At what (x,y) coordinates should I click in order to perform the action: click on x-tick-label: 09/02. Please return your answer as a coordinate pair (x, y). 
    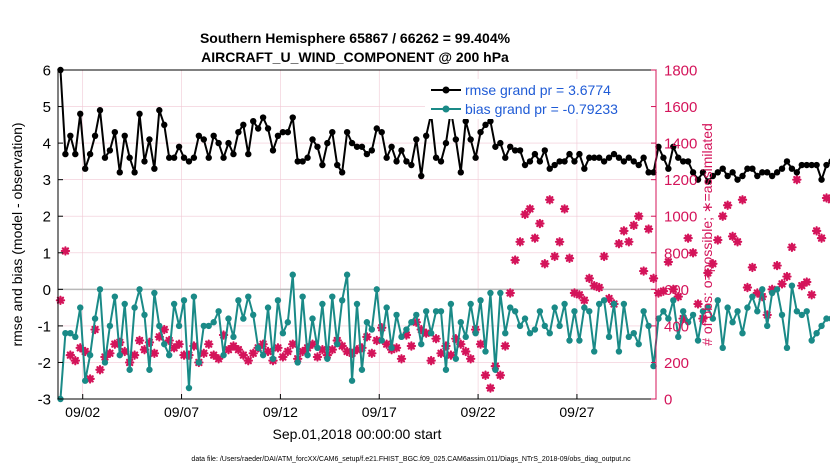
    Looking at the image, I should click on (82, 412).